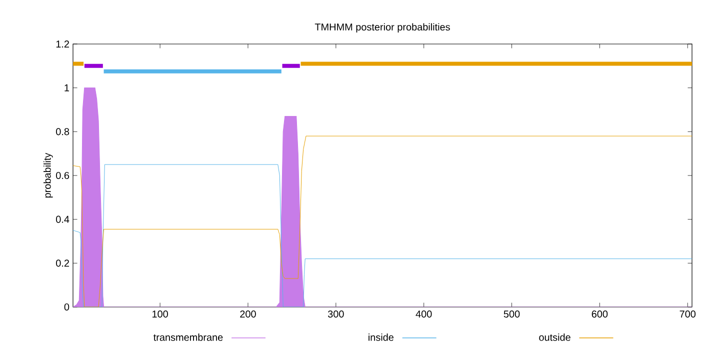  Describe the element at coordinates (48, 175) in the screenshot. I see `y-axis-title: probability` at that location.